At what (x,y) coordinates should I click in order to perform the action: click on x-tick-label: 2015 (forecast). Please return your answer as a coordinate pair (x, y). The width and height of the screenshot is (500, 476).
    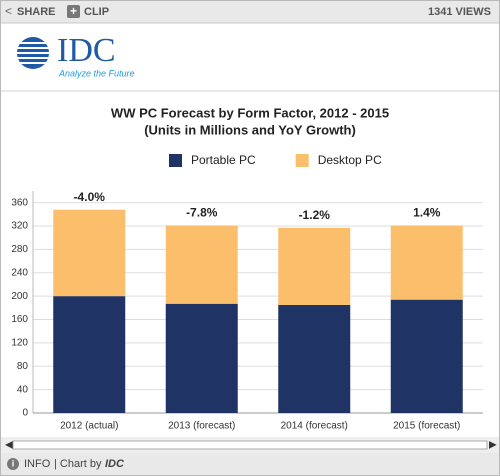
    Looking at the image, I should click on (426, 426).